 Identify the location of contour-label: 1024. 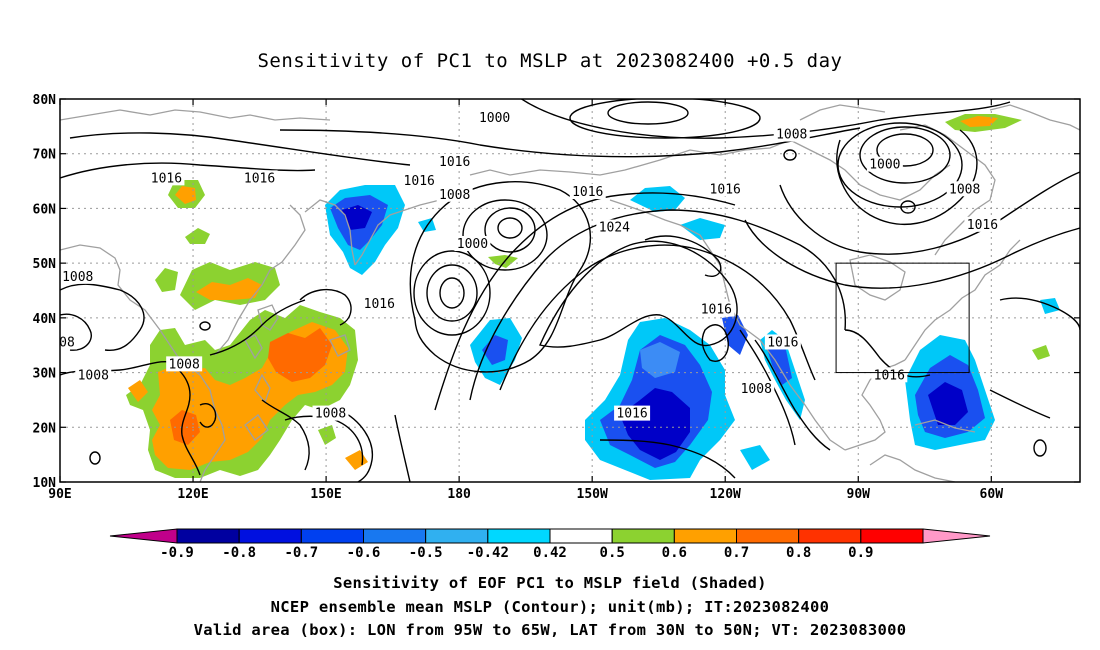
(614, 228).